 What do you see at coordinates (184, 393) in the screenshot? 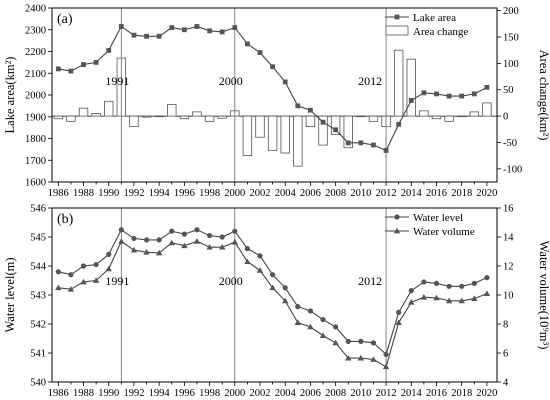
I see `x-tick-label: 1996` at bounding box center [184, 393].